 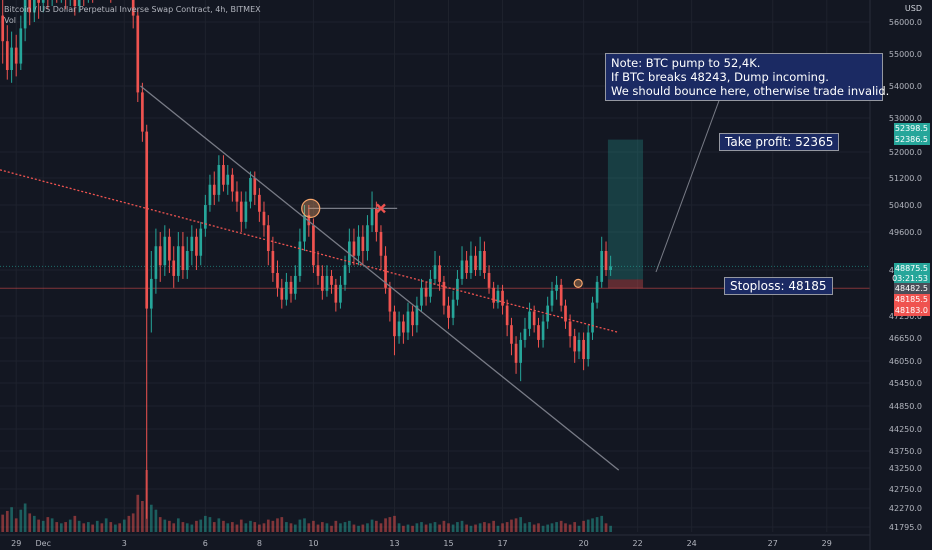 I want to click on time-tick-label: 27, so click(x=773, y=543).